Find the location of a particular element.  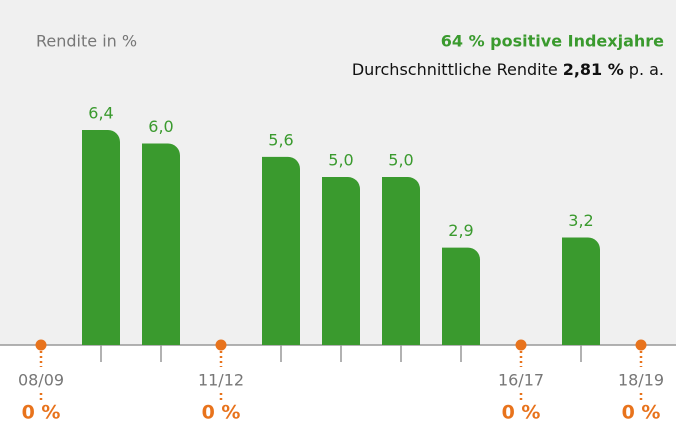

average-return: Durchschnittliche Rendite 2,81 % p. a. is located at coordinates (508, 69).